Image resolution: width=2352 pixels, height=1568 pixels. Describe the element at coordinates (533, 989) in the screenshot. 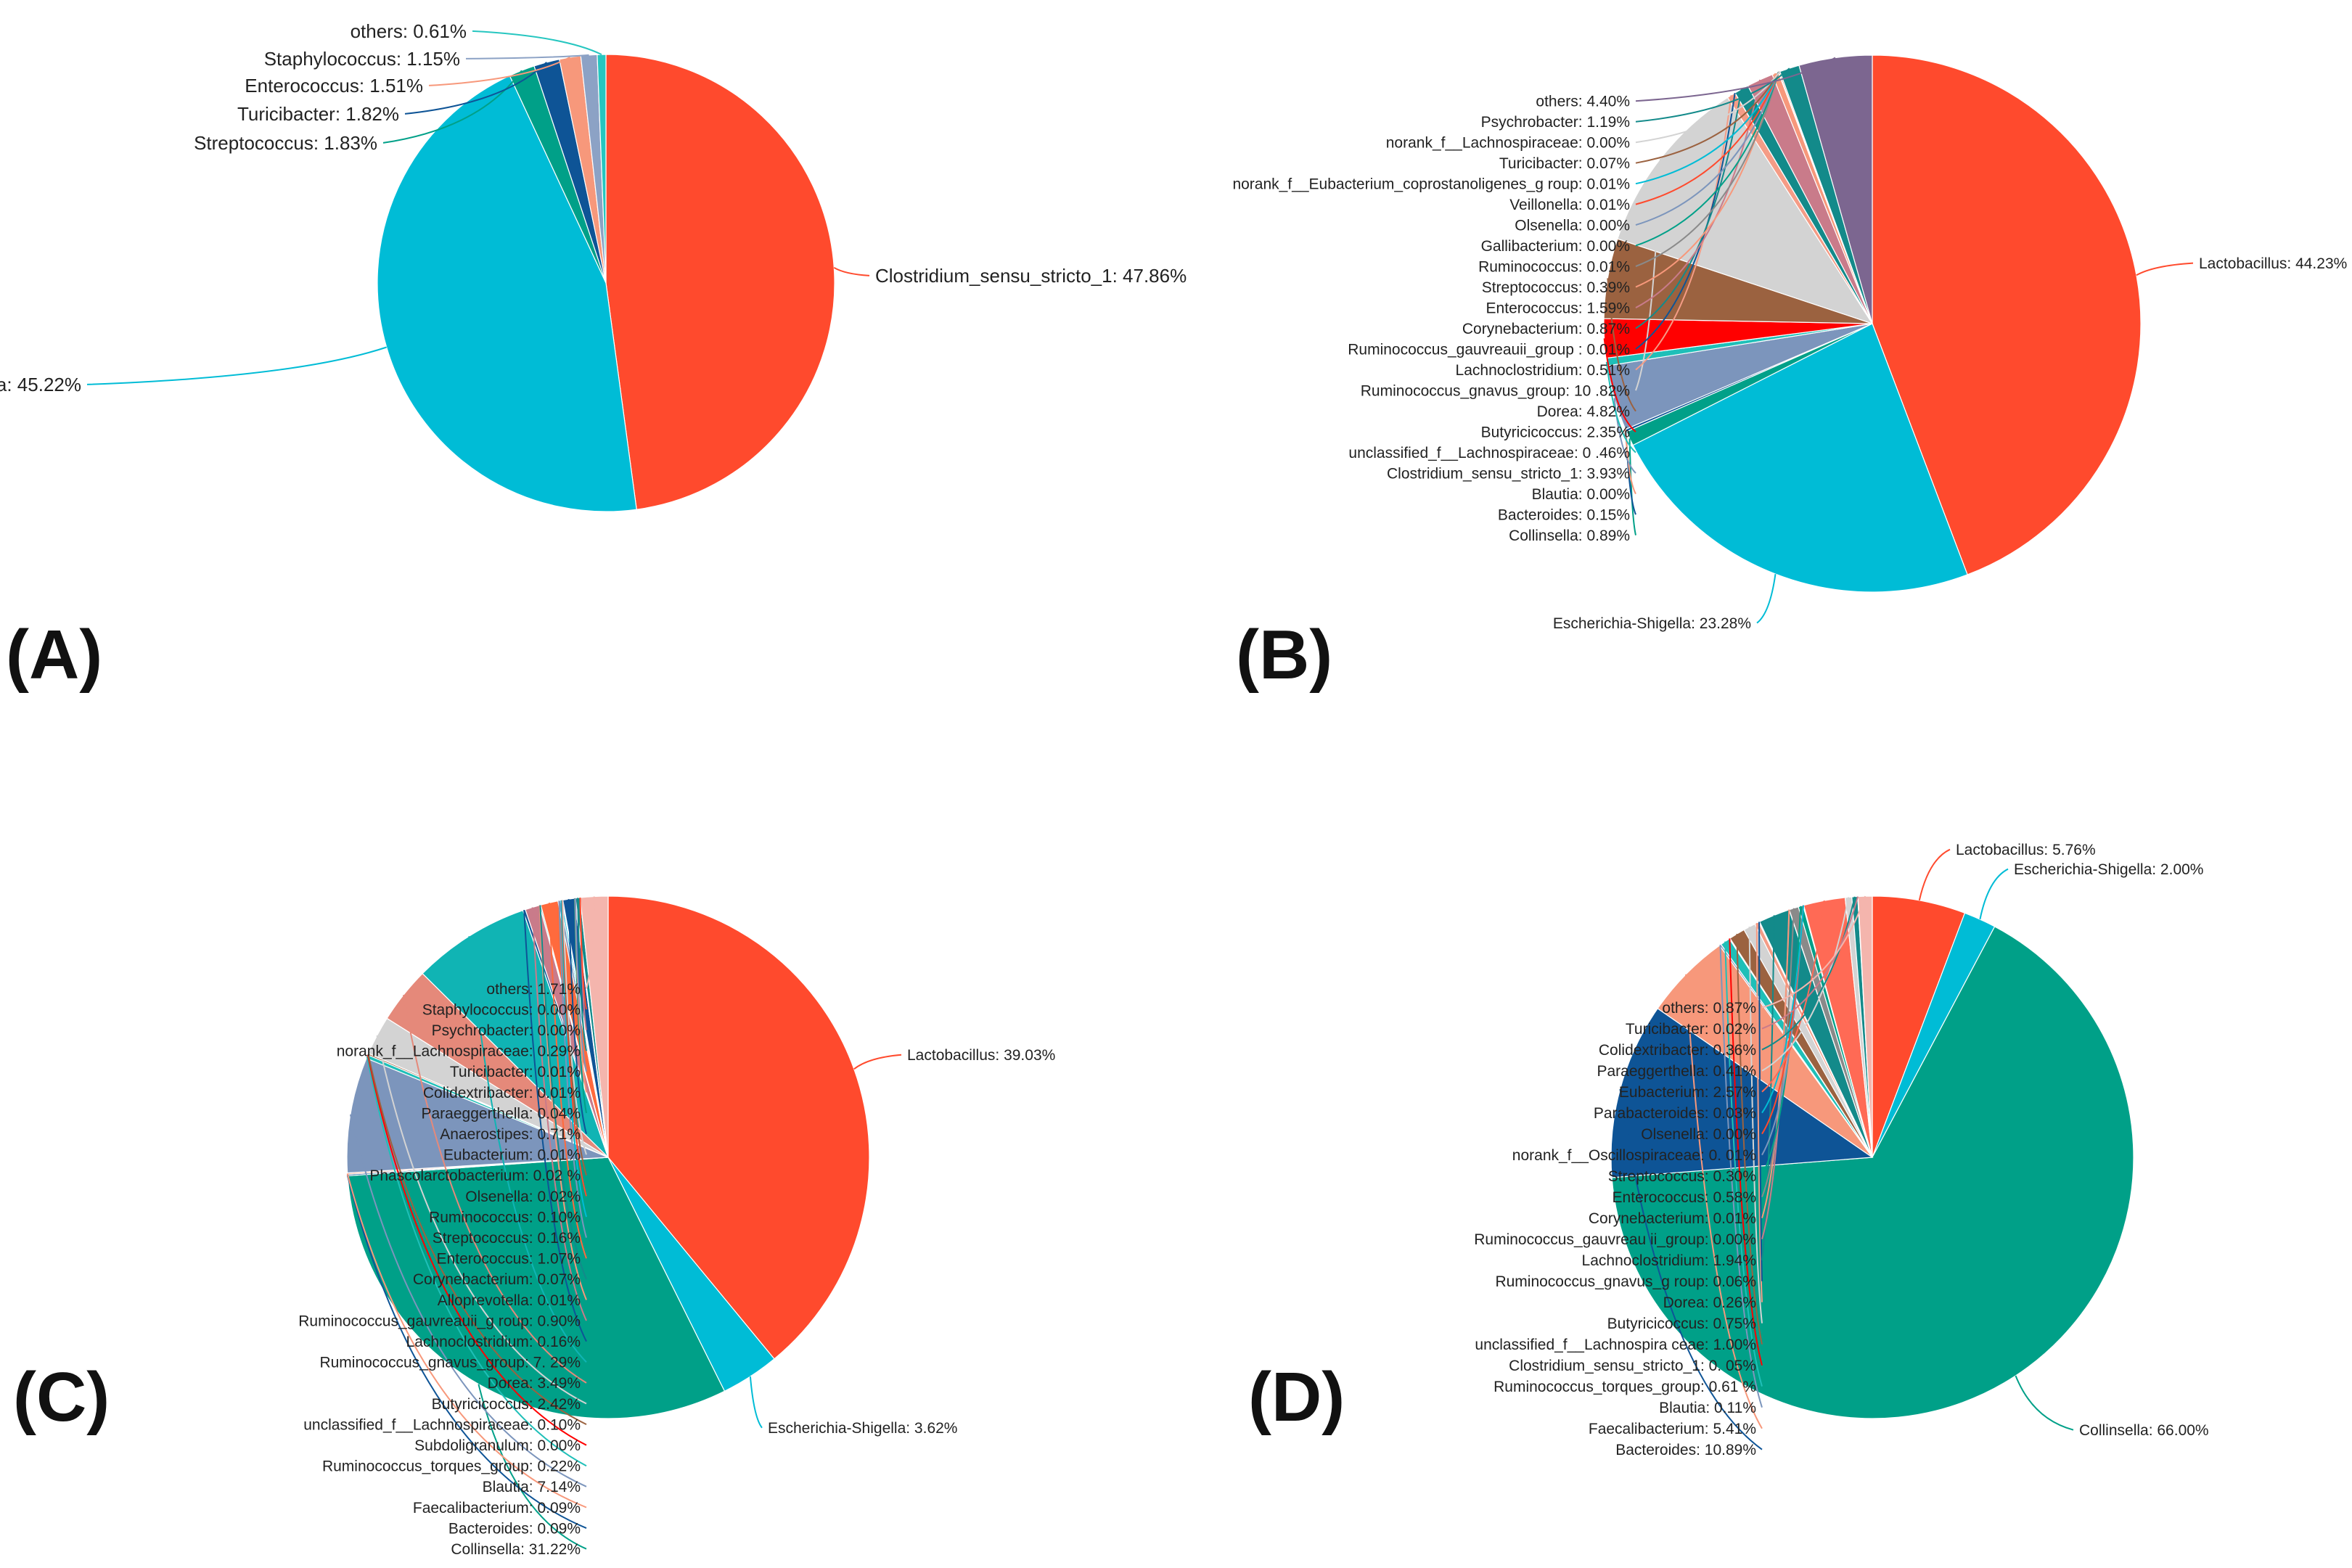

I see `slice-label-others: others: 1.71%` at that location.